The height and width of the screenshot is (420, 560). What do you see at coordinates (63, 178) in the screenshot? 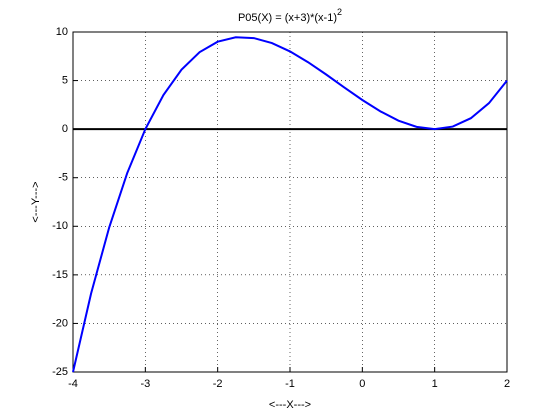
I see `y-tick-label: -5` at bounding box center [63, 178].